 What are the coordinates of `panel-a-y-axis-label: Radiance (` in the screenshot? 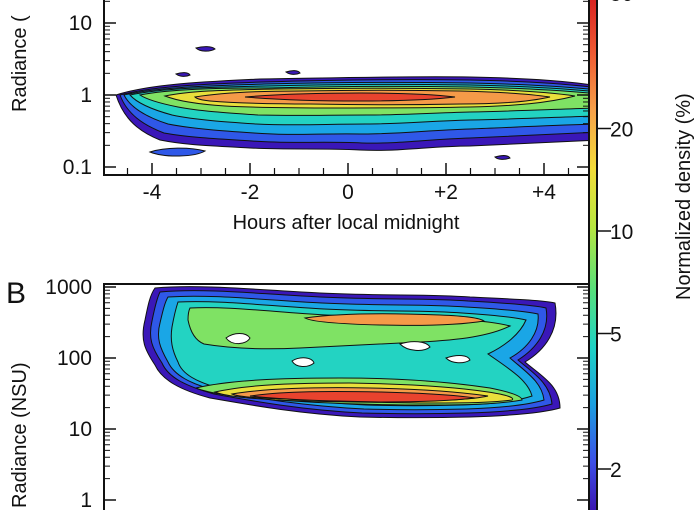 It's located at (20, 63).